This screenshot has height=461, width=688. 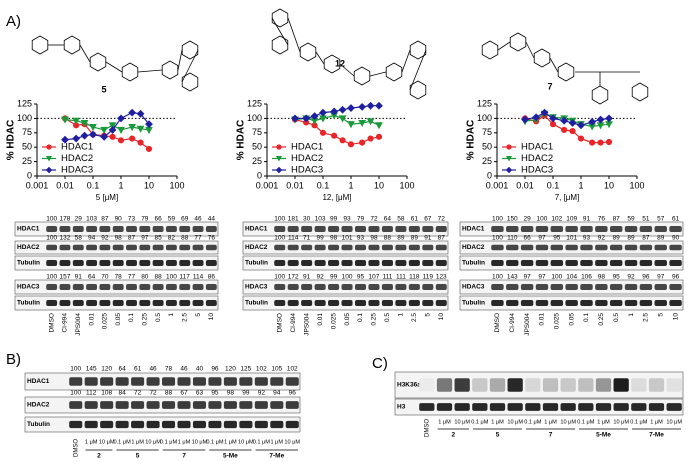 What do you see at coordinates (406, 185) in the screenshot?
I see `x-tick-label: 100` at bounding box center [406, 185].